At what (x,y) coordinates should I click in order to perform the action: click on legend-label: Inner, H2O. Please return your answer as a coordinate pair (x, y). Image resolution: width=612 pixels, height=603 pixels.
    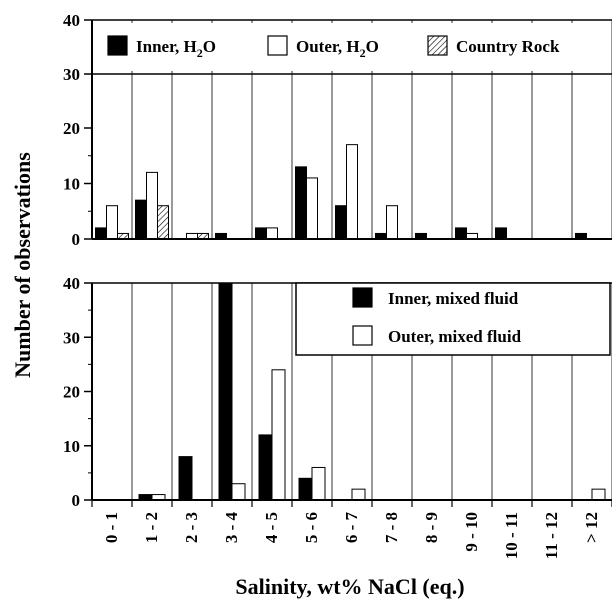
    Looking at the image, I should click on (176, 48).